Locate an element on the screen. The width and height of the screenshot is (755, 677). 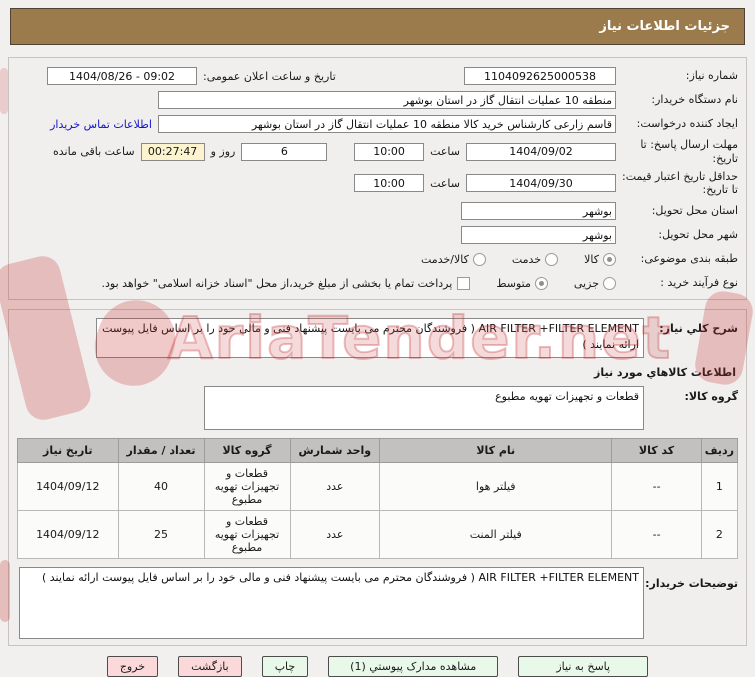
class-option-goods-label: کالا is located at coordinates (591, 259).